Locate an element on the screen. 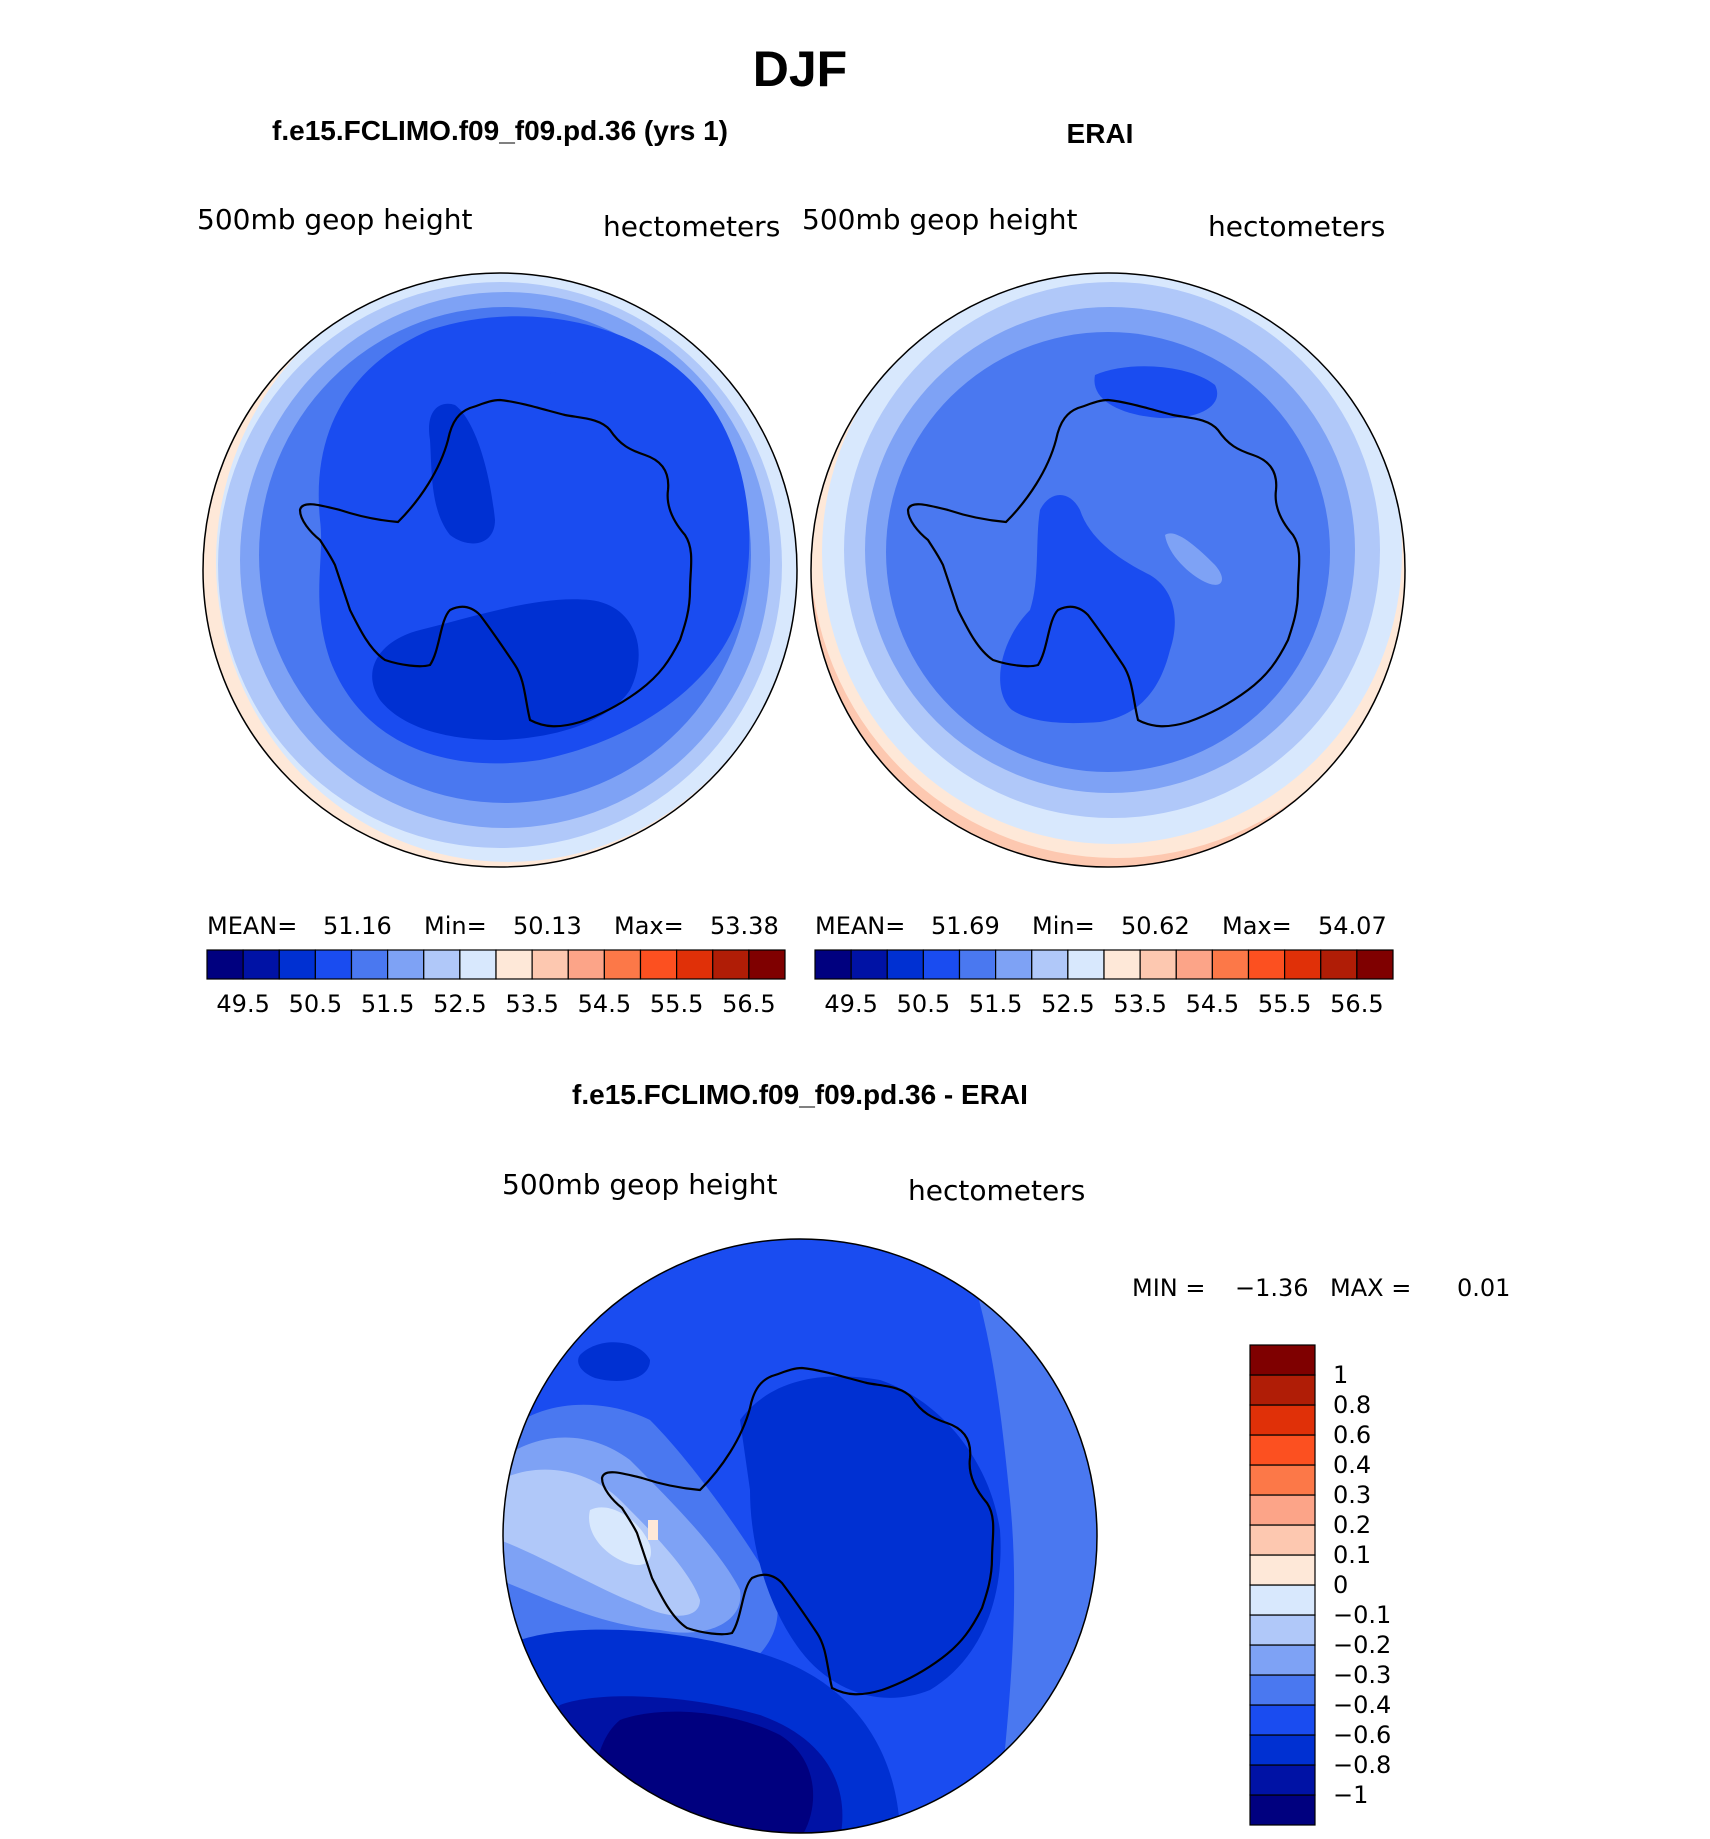 The image size is (1710, 1839). panel-obs-colorbar-ticks: 49.5 50.5 51.5 52.5 53.5 54.5 55.5 56.5 is located at coordinates (1103, 1004).